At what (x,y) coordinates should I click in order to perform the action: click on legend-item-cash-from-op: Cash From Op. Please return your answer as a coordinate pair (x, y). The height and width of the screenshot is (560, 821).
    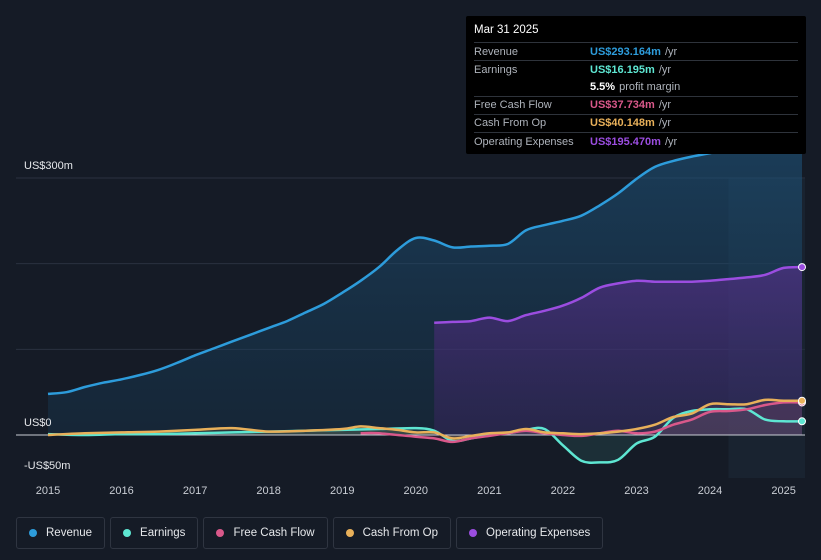
    Looking at the image, I should click on (392, 533).